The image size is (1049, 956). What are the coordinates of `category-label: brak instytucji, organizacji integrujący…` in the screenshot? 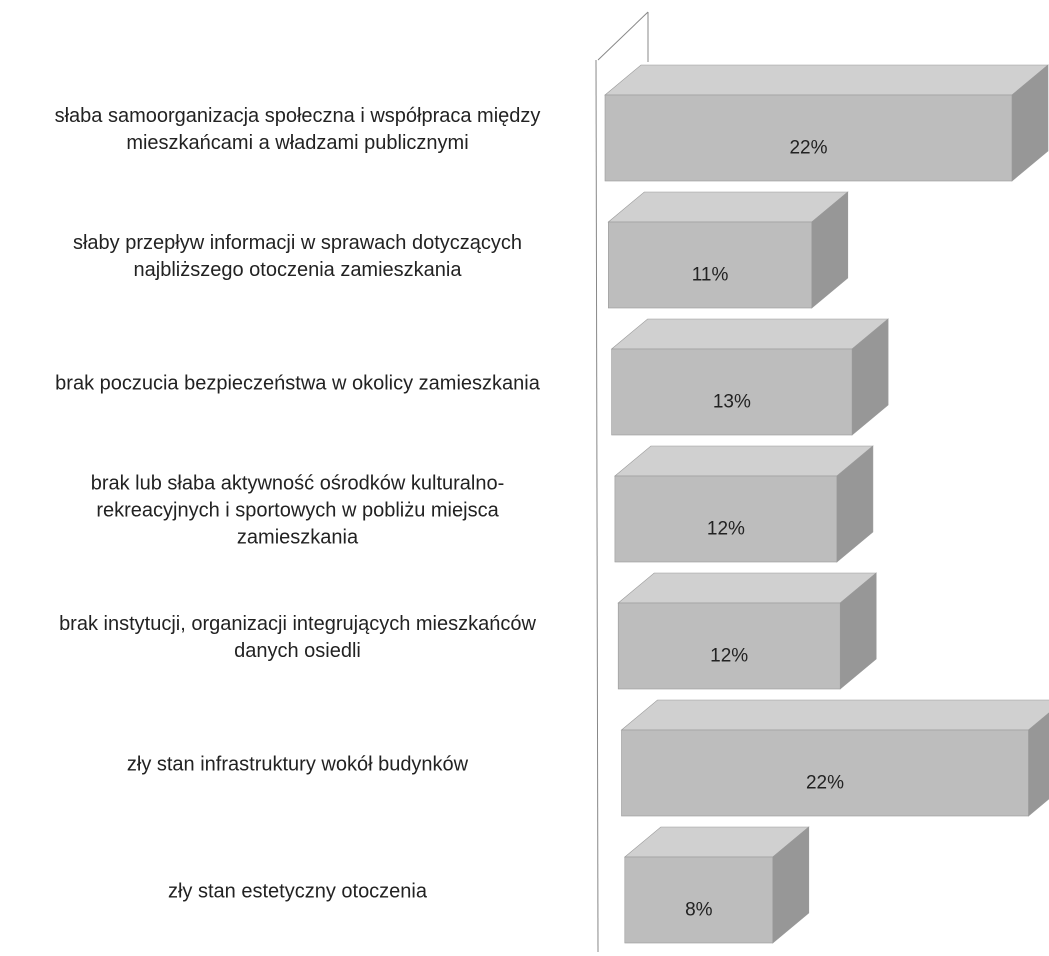 It's located at (297, 637).